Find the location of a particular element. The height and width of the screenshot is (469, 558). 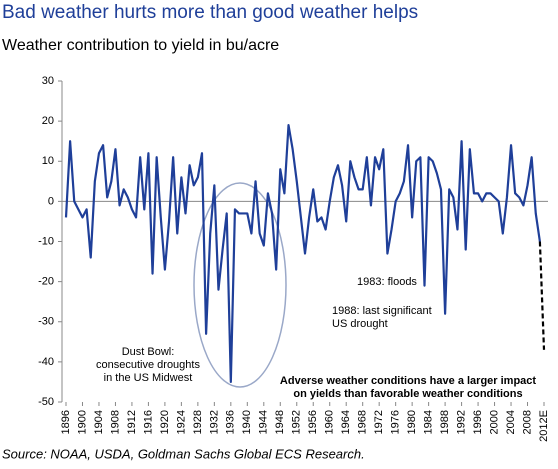

annotation: Dust Bowl: is located at coordinates (148, 352).